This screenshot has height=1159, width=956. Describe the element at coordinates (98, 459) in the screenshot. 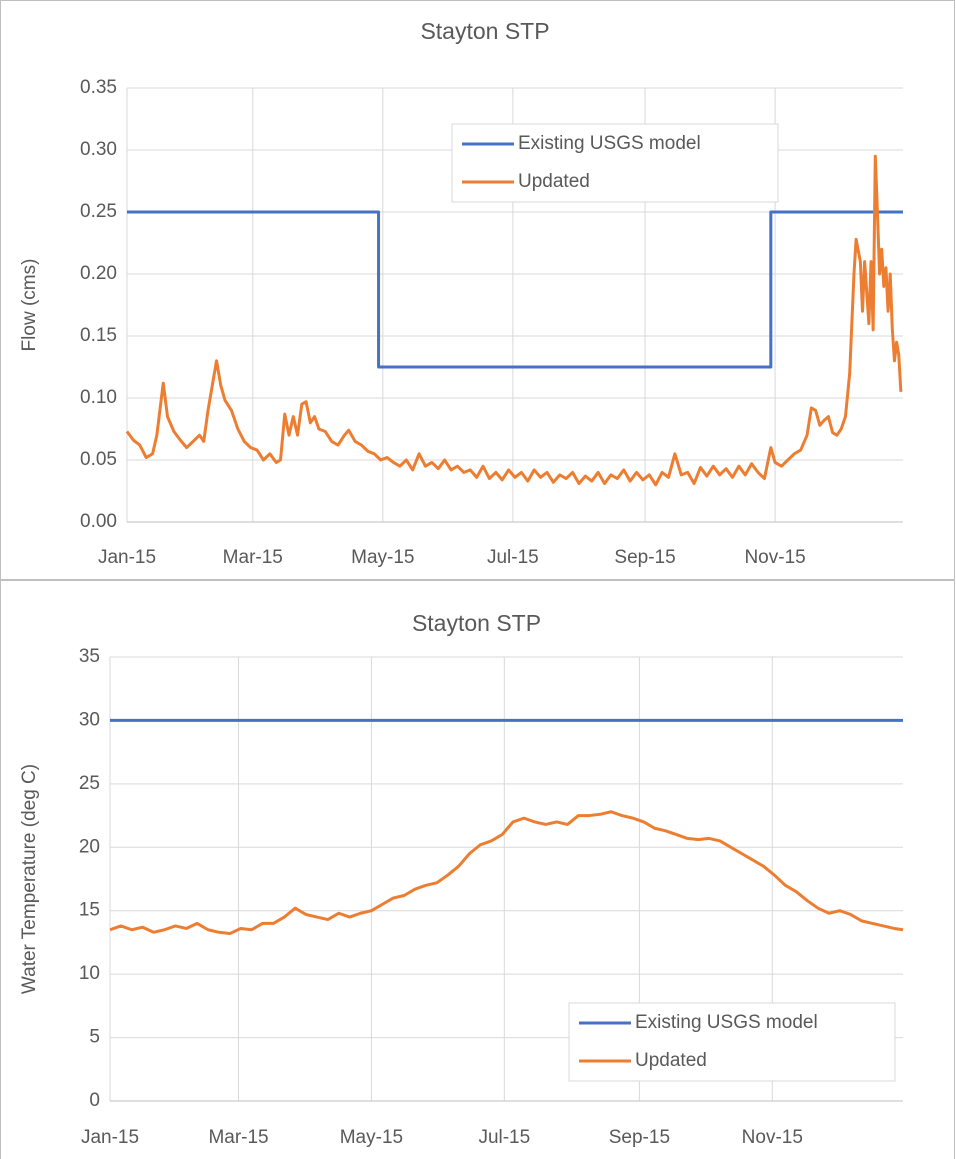

I see `y-tick-label: 0.05` at that location.